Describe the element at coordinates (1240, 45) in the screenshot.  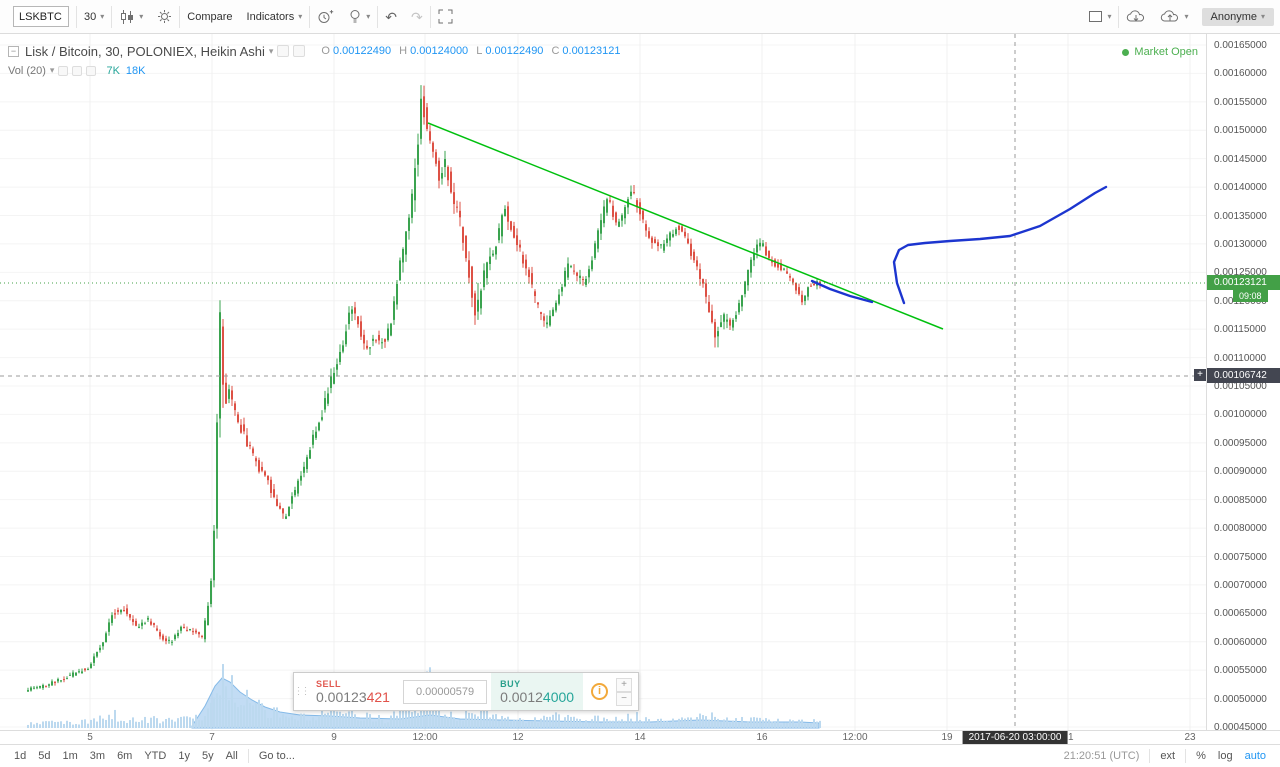
I see `price-axis-label: 0.00165000` at that location.